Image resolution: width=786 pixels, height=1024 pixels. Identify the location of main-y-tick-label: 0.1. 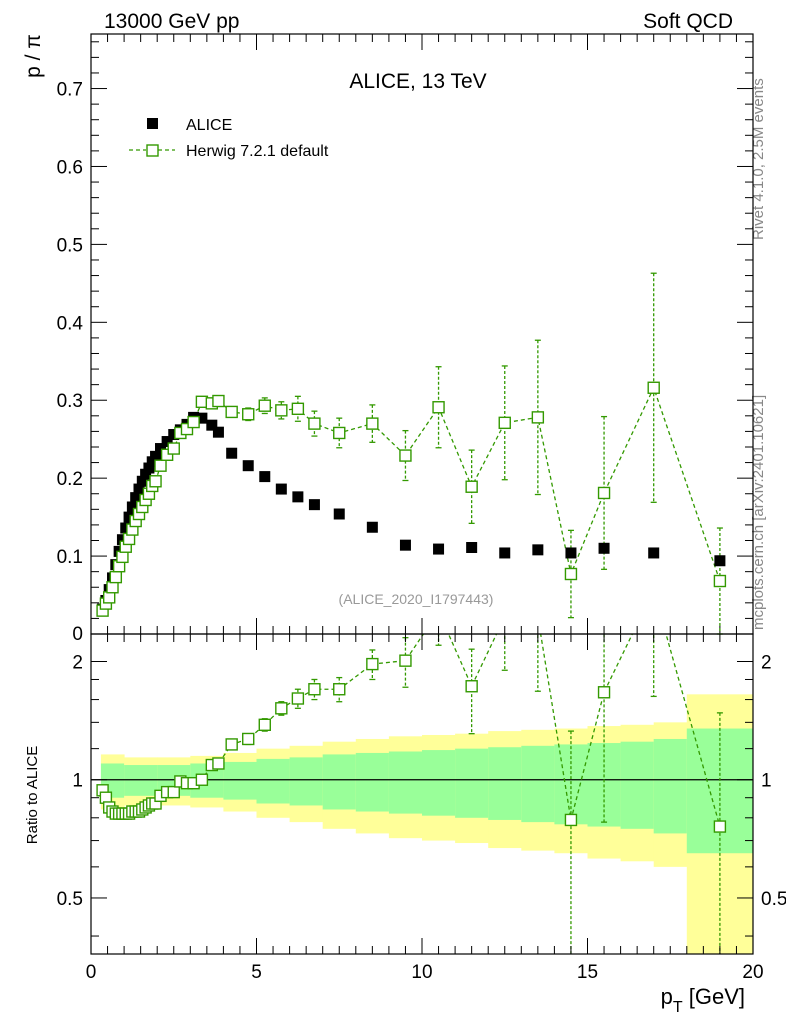
(70, 557).